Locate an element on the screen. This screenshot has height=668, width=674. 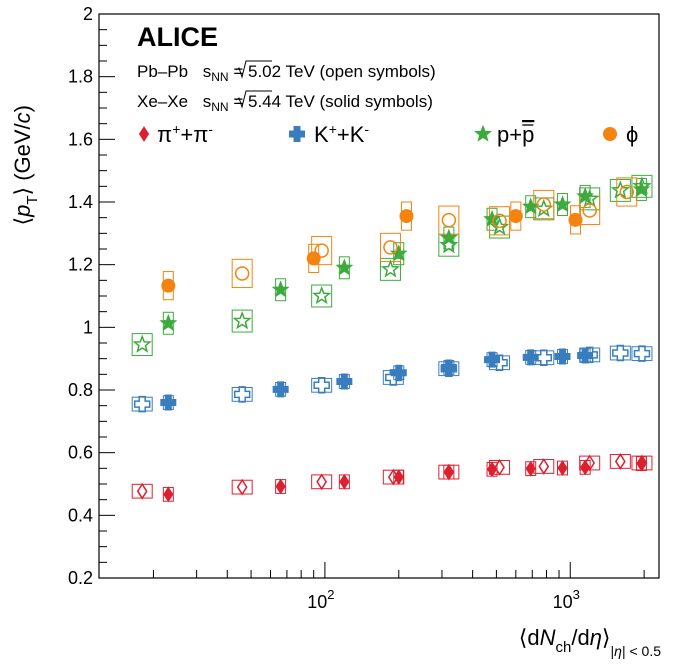
legend-label-part: ϕ is located at coordinates (632, 134).